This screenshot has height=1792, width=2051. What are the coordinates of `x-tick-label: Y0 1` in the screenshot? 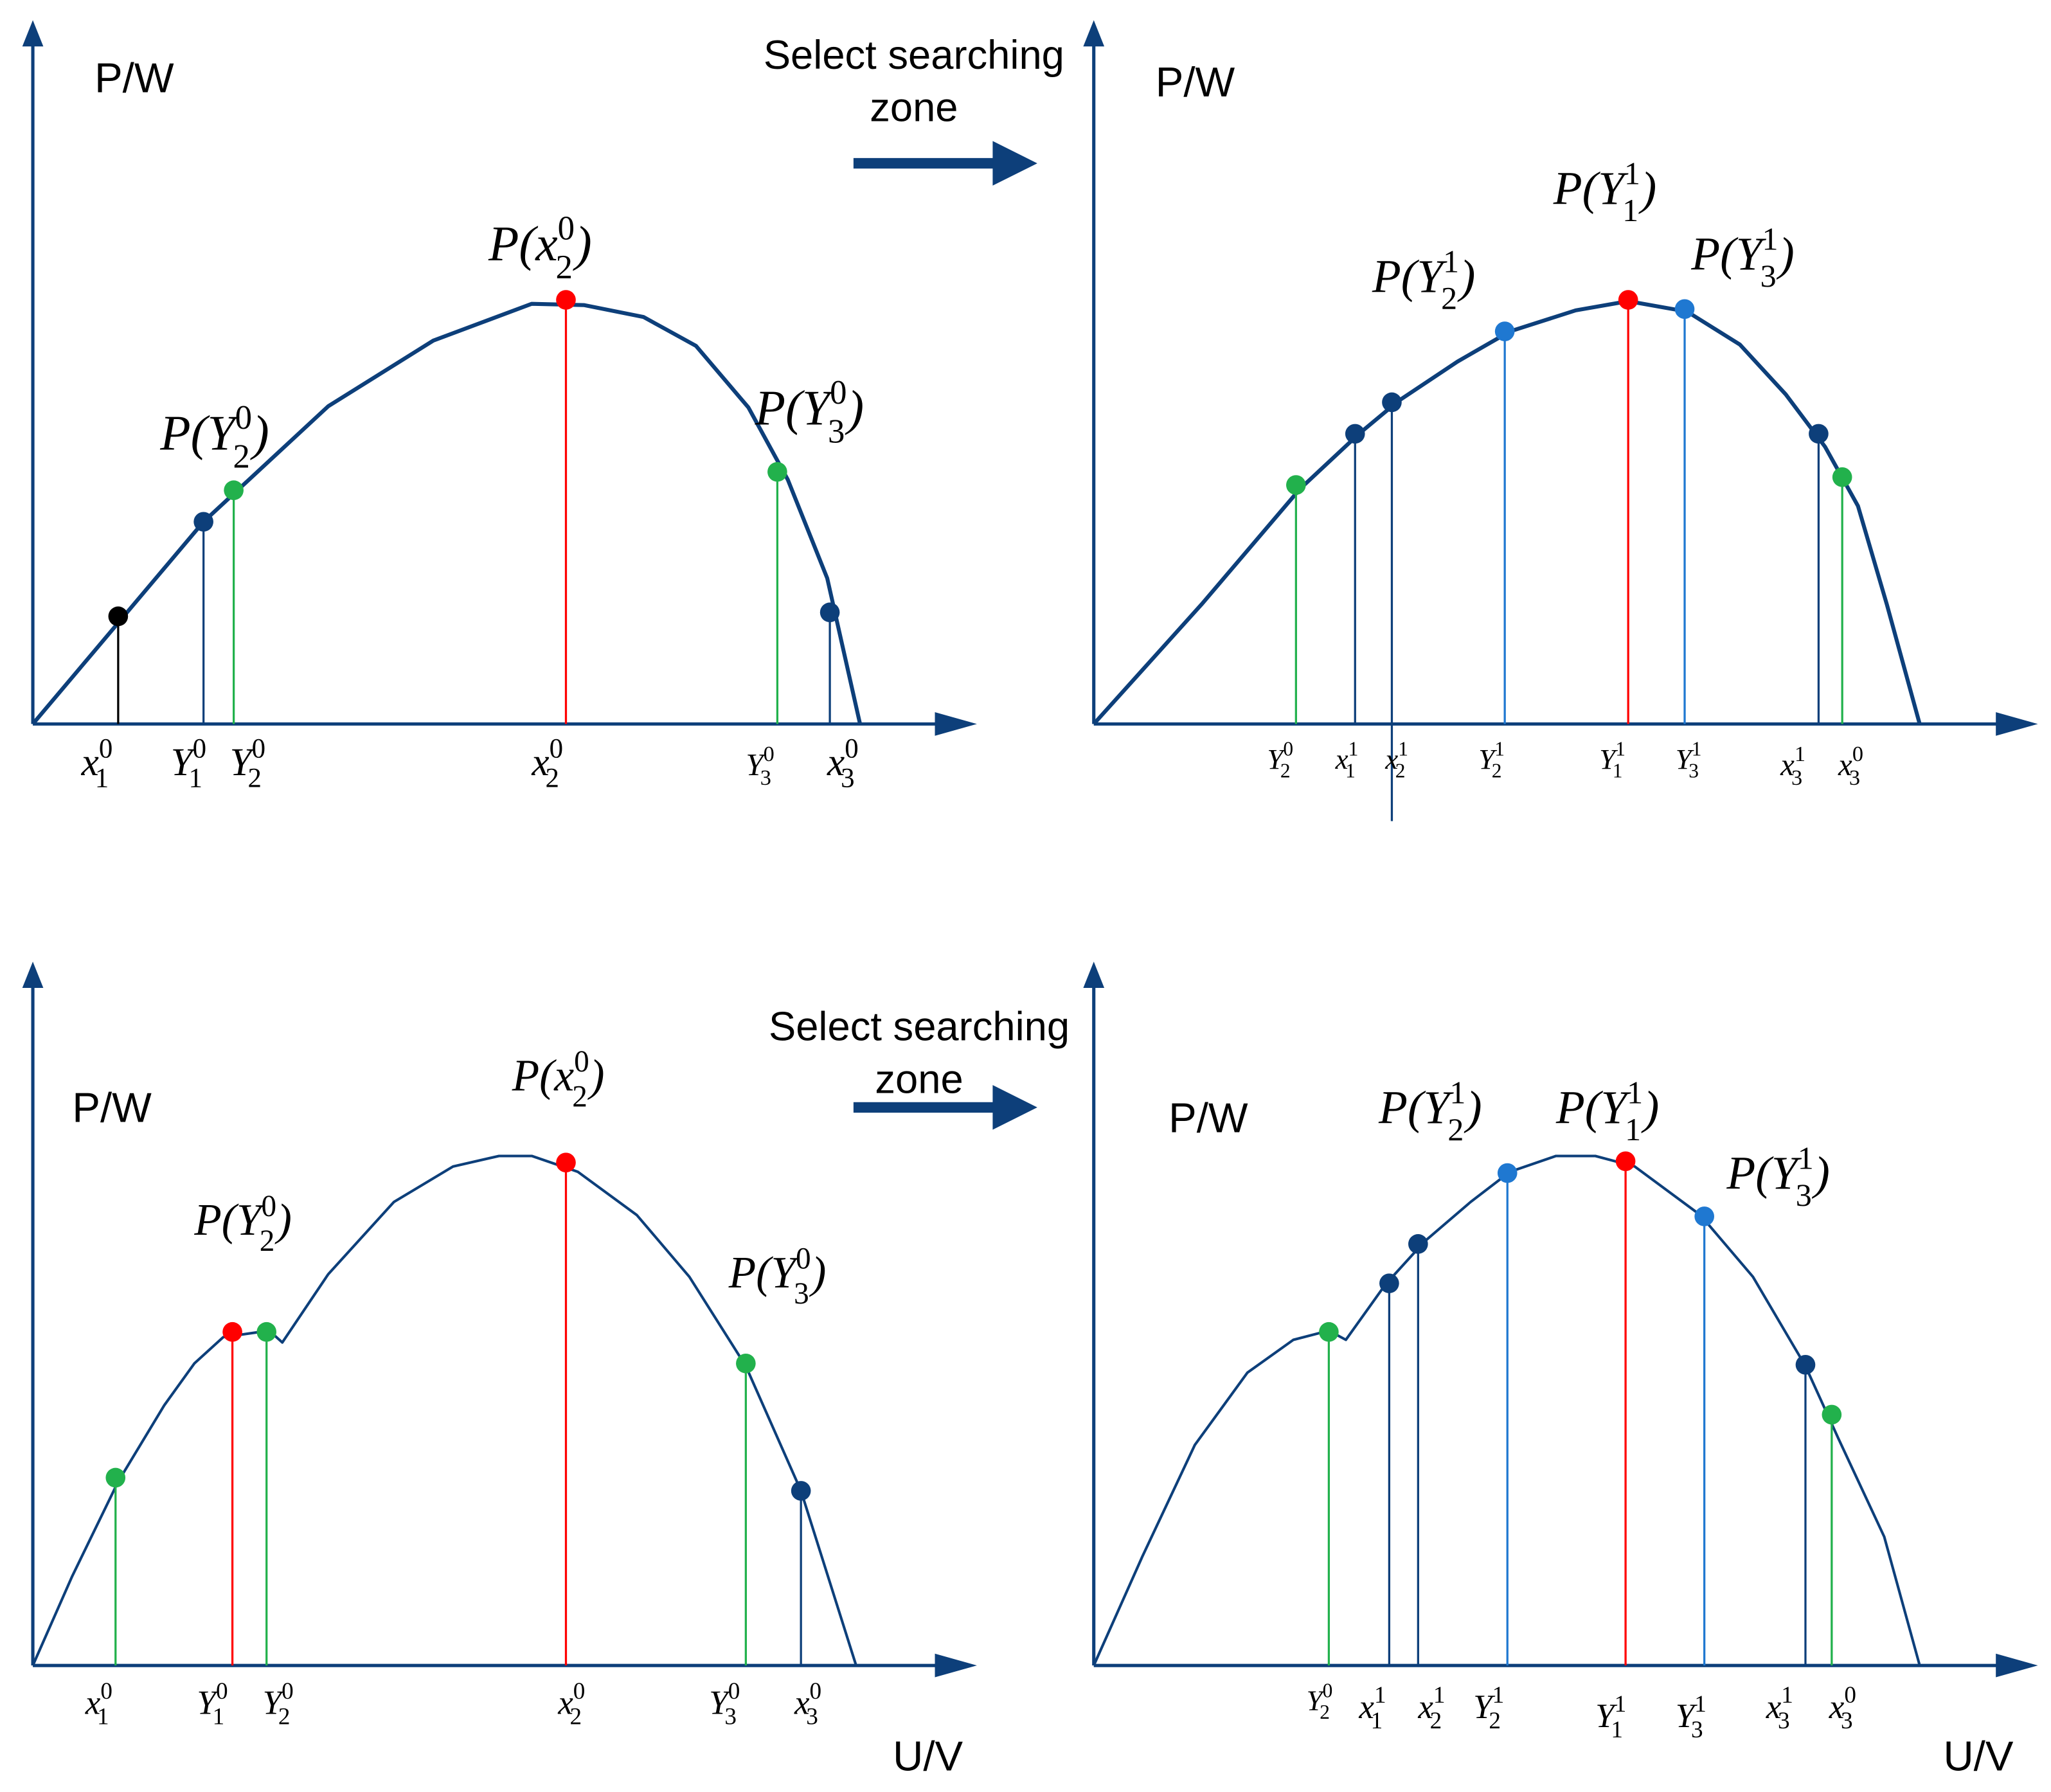 It's located at (189, 763).